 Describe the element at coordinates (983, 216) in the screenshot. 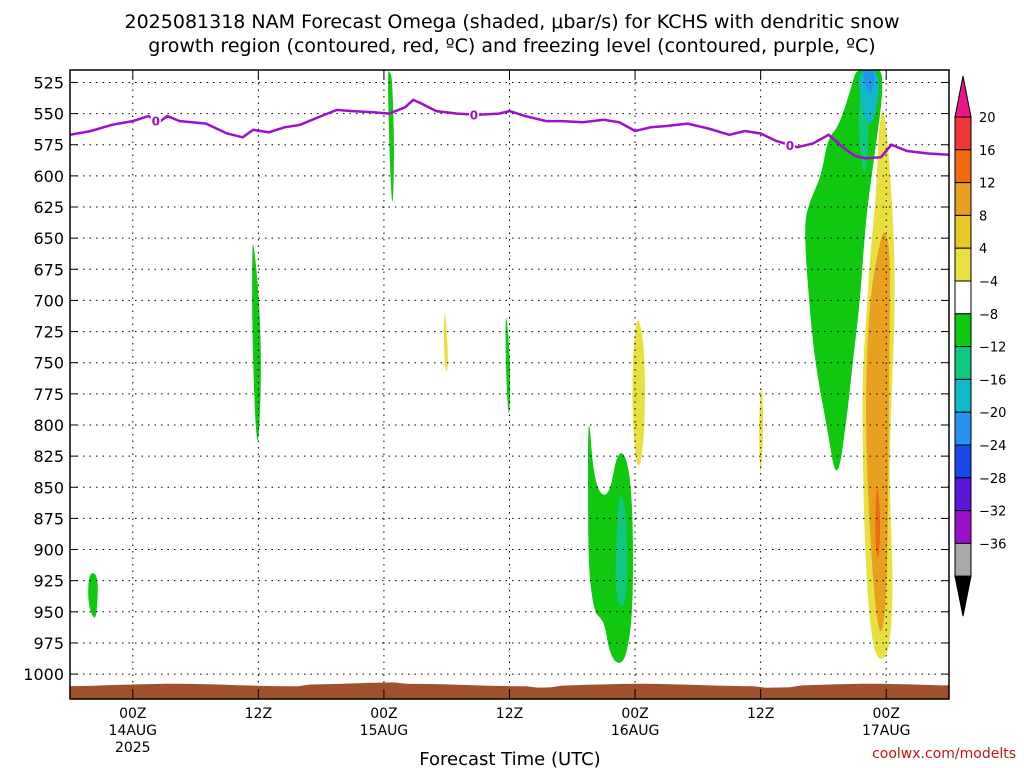

I see `colorbar-label-3: 8` at that location.